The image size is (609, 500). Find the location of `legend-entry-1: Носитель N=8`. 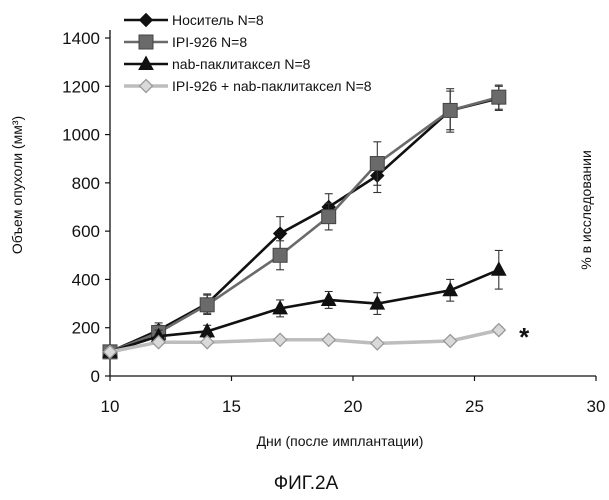

legend-entry-1: Носитель N=8 is located at coordinates (194, 20).